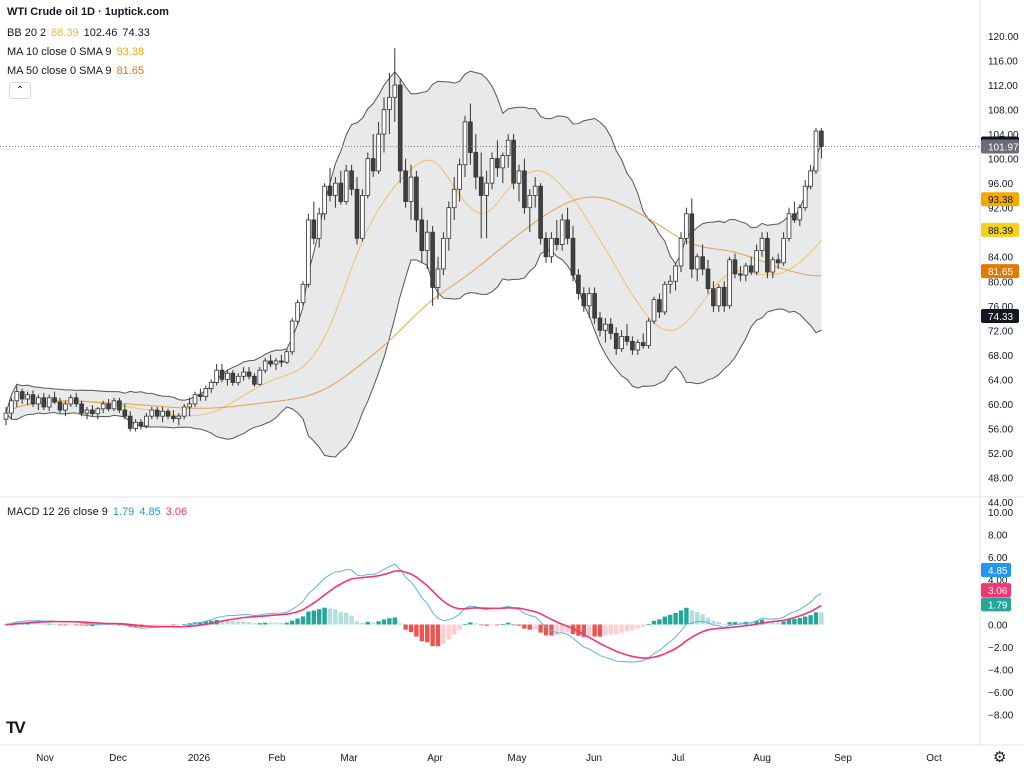 The image size is (1024, 768). What do you see at coordinates (998, 558) in the screenshot?
I see `macd-axis-tick: 6.00` at bounding box center [998, 558].